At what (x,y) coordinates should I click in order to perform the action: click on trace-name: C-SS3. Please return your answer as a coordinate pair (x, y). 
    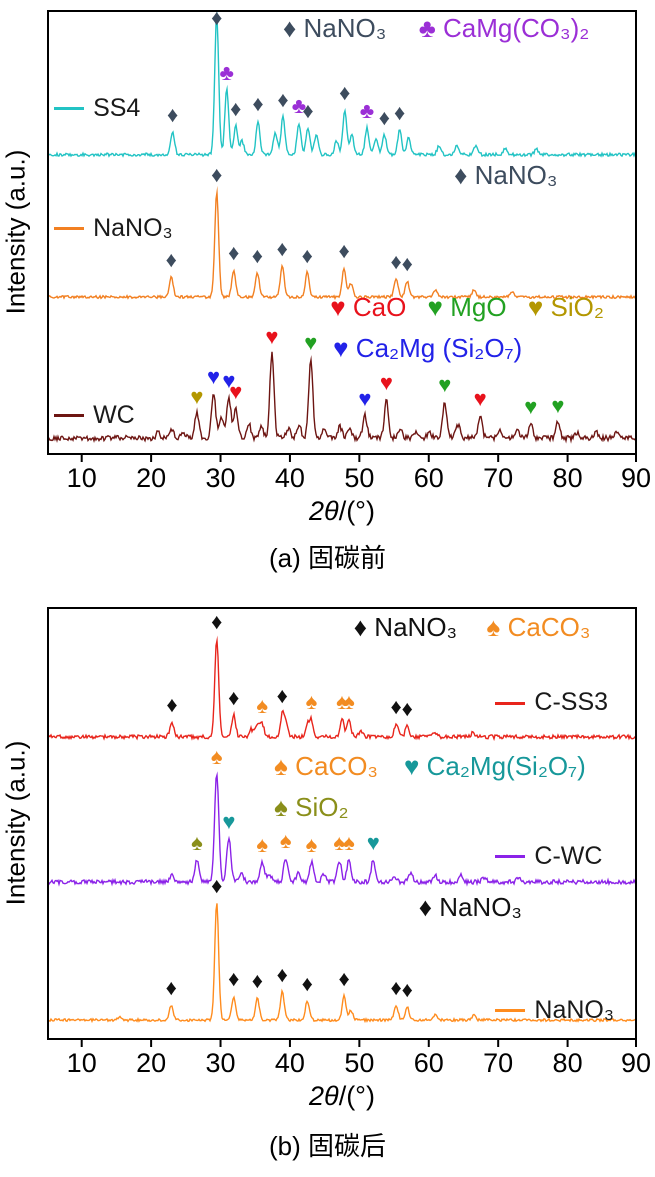
    Looking at the image, I should click on (571, 702).